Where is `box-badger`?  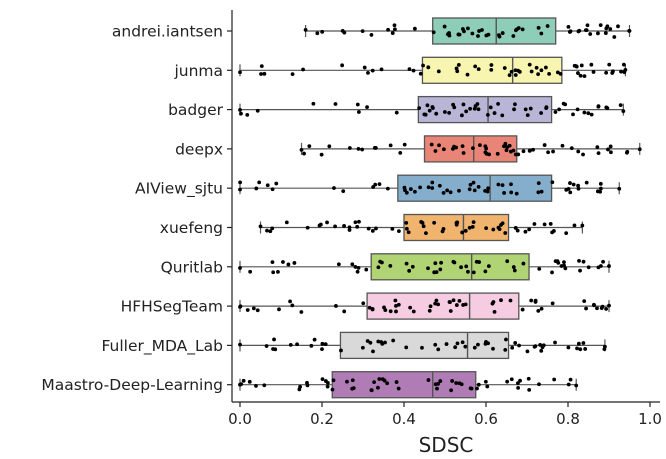 box-badger is located at coordinates (432, 109).